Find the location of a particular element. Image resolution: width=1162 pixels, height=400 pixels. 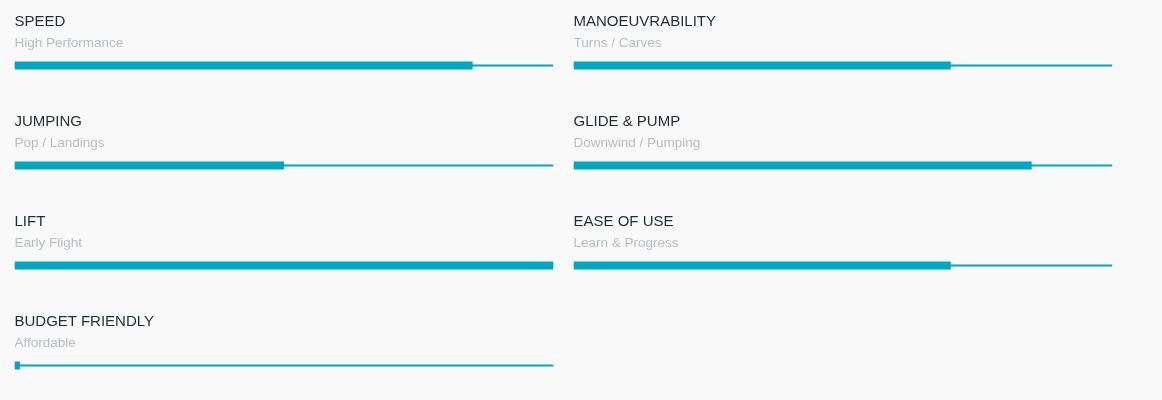

y-tick-label: MANOEUVRABILITY Turns / Carves is located at coordinates (645, 31).